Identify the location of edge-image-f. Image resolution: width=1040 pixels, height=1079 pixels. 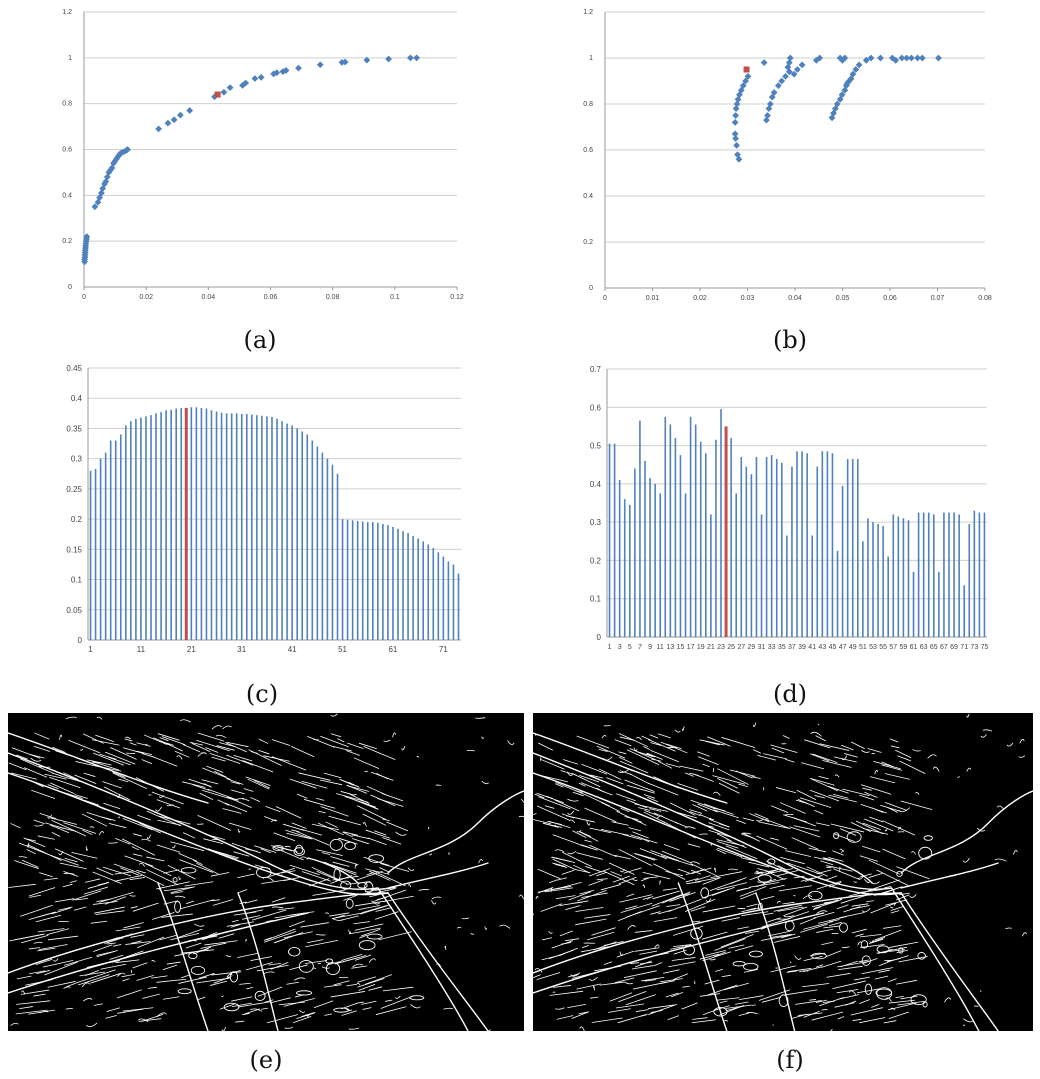
(779, 873).